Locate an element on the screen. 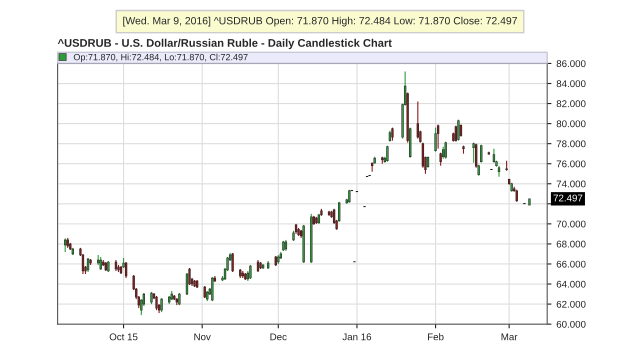 The width and height of the screenshot is (640, 343). annotation: 72.497 is located at coordinates (568, 198).